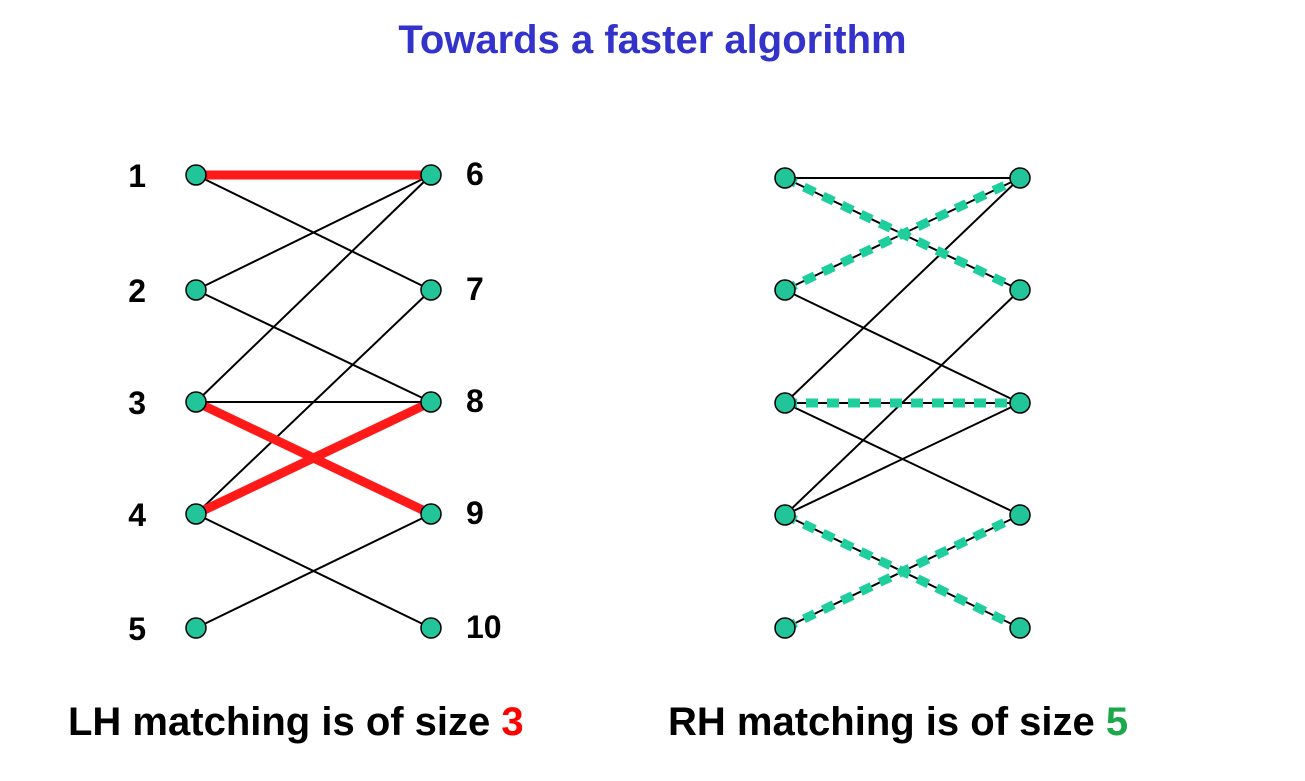 Image resolution: width=1305 pixels, height=781 pixels. What do you see at coordinates (475, 174) in the screenshot?
I see `right-node-label-6: 6` at bounding box center [475, 174].